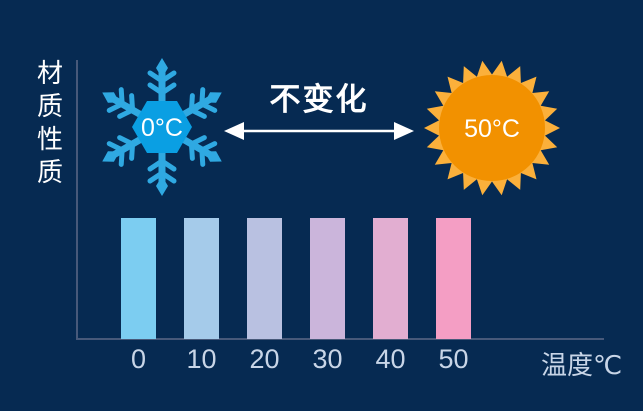 The width and height of the screenshot is (643, 411). What do you see at coordinates (138, 359) in the screenshot?
I see `x-tick-label: 0` at bounding box center [138, 359].